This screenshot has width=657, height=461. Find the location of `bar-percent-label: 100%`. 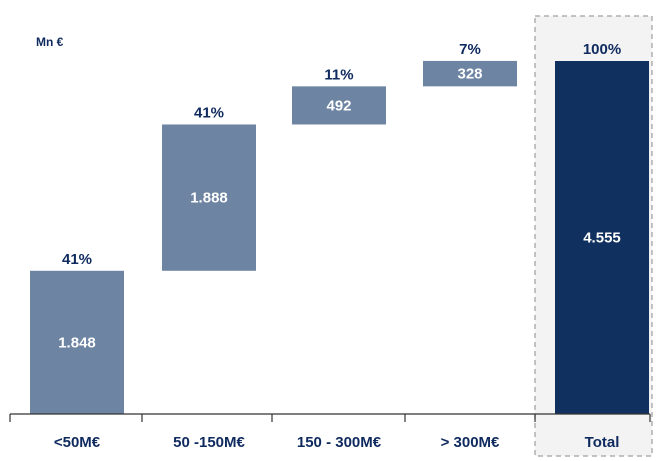

bar-percent-label: 100% is located at coordinates (602, 49).